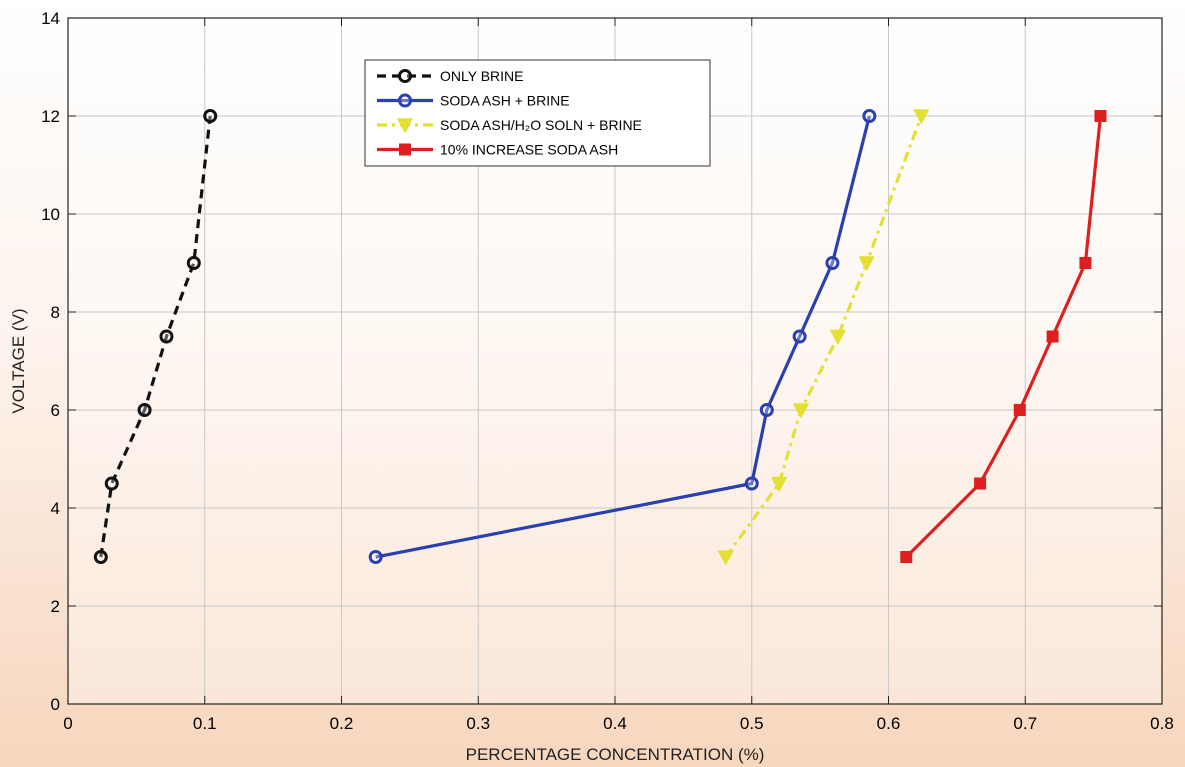 The height and width of the screenshot is (767, 1185). I want to click on y-tick-label: 10, so click(50, 214).